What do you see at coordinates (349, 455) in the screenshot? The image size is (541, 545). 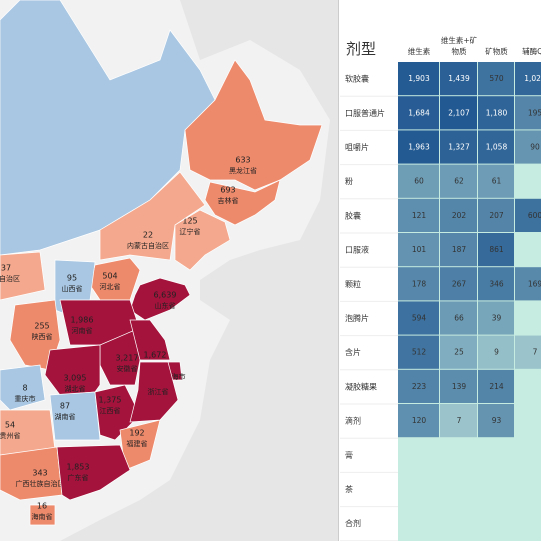 I see `row-label: 膏` at bounding box center [349, 455].